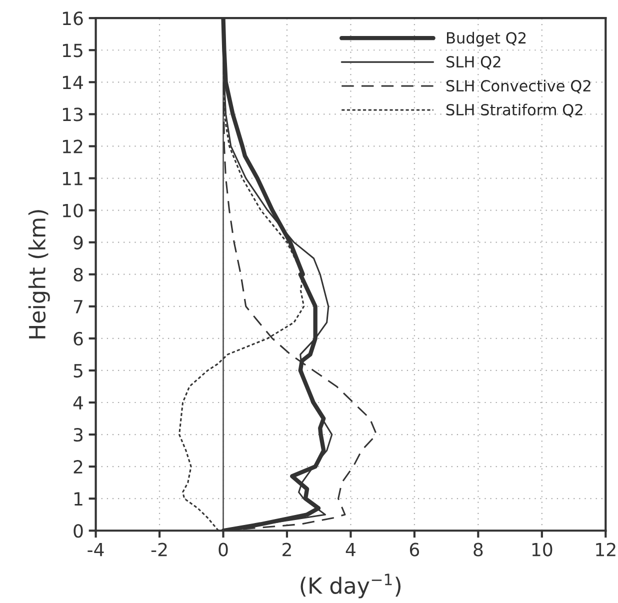 The image size is (618, 603). I want to click on y-tick-label: 2, so click(78, 467).